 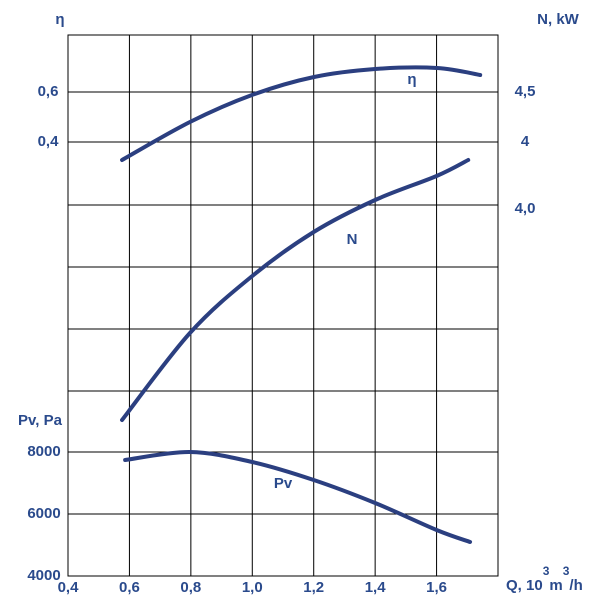 What do you see at coordinates (544, 579) in the screenshot?
I see `x-axis-title: Q, 103m3/h` at bounding box center [544, 579].